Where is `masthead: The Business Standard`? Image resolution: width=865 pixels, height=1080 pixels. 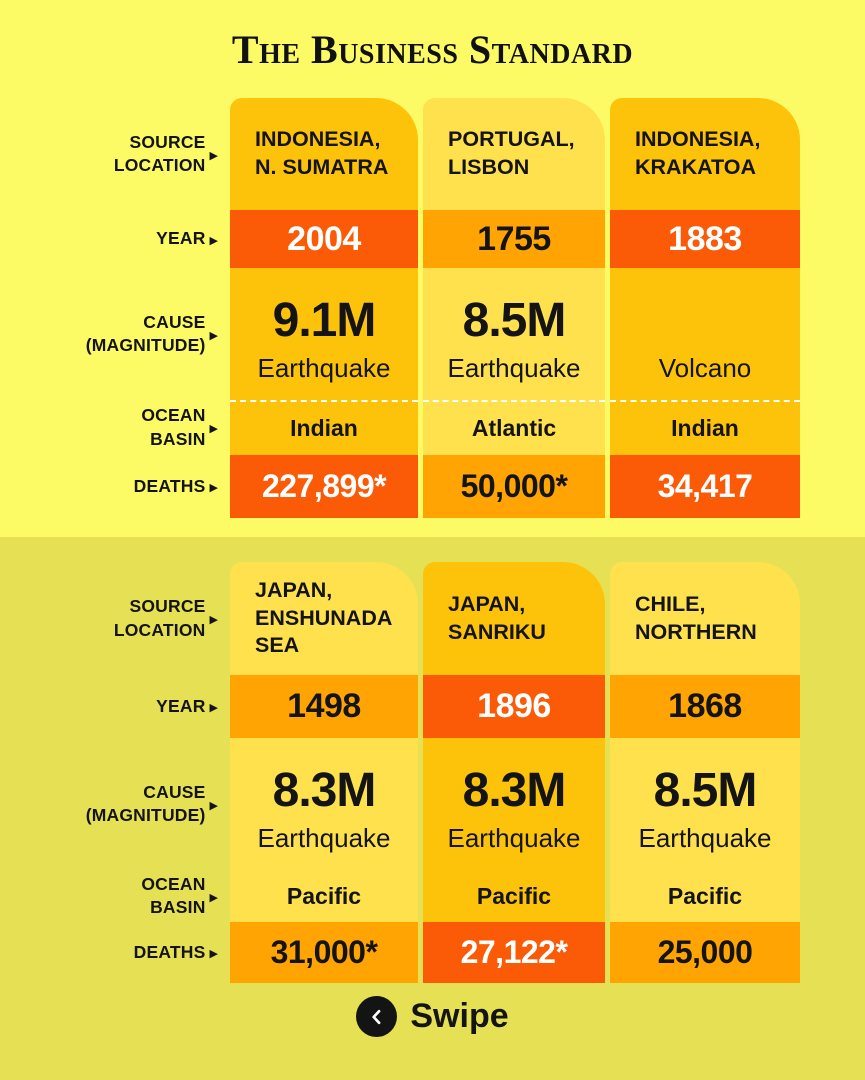 masthead: The Business Standard is located at coordinates (432, 49).